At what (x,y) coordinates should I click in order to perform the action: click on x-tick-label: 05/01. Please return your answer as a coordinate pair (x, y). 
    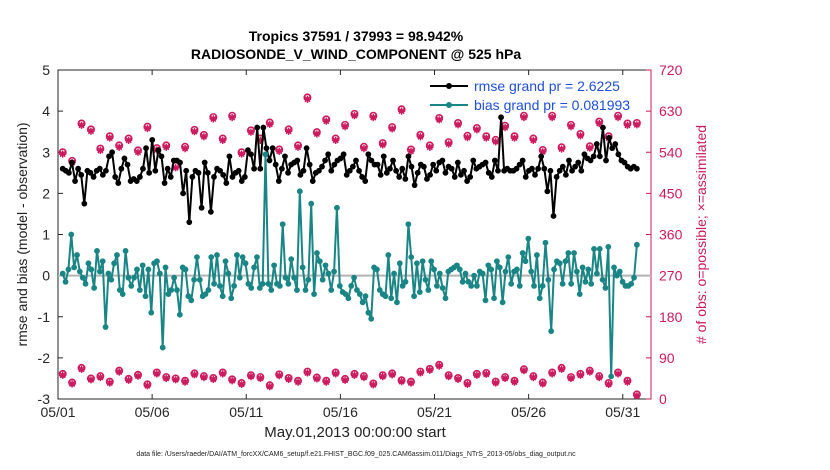
    Looking at the image, I should click on (57, 412).